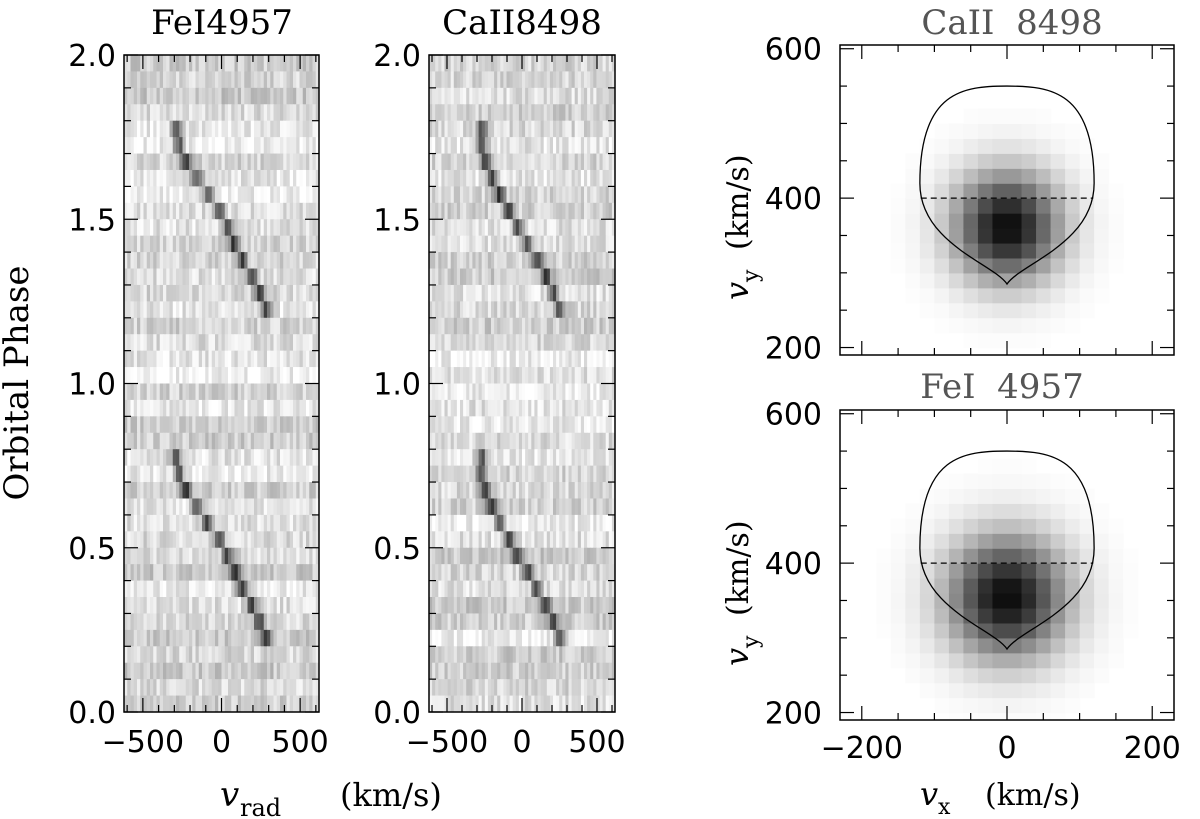 This screenshot has width=1200, height=819. I want to click on ca-trail-ytick-label: 0.0, so click(397, 713).